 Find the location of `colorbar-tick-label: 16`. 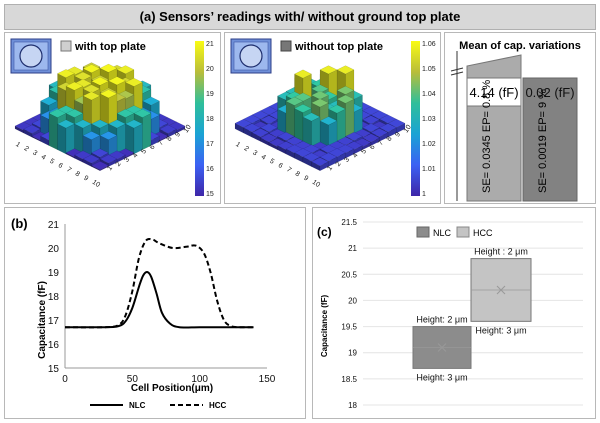

colorbar-tick-label: 16 is located at coordinates (210, 169).